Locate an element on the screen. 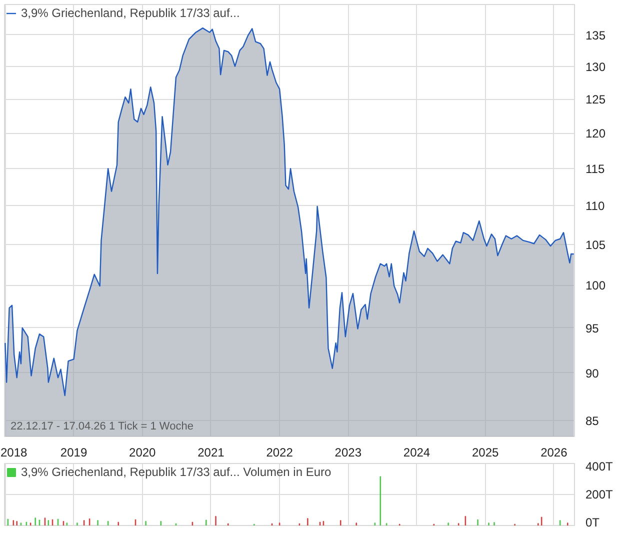 The width and height of the screenshot is (620, 546). annotation: 22.12.17 - 17.04.26 1 Tick = 1 Woche is located at coordinates (102, 426).